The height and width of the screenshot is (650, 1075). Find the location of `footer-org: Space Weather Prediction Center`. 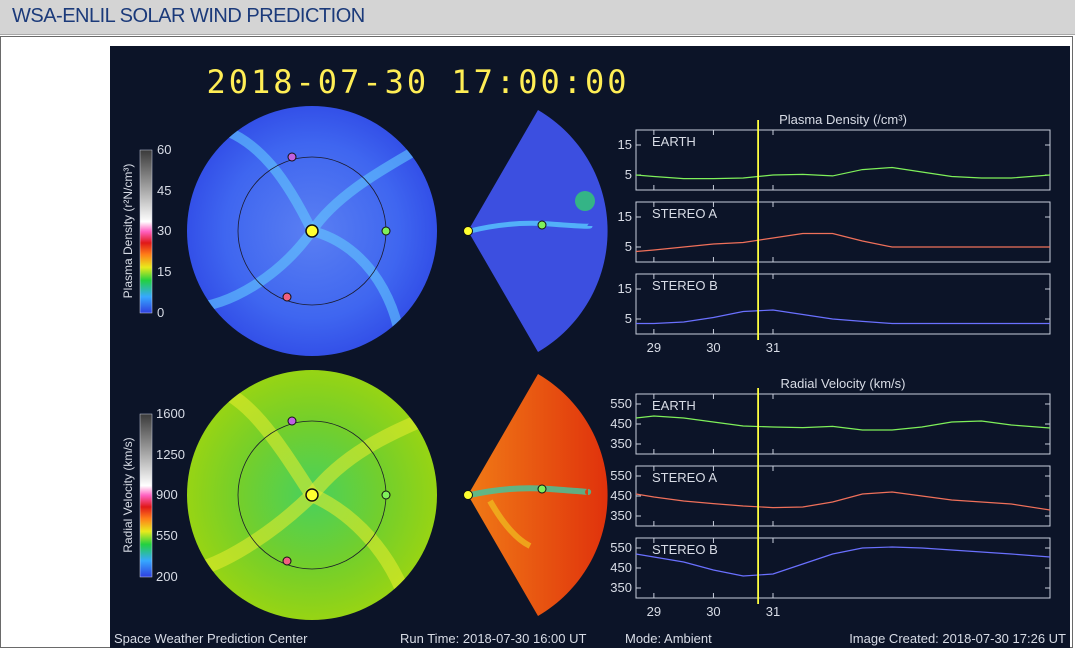

footer-org: Space Weather Prediction Center is located at coordinates (211, 638).